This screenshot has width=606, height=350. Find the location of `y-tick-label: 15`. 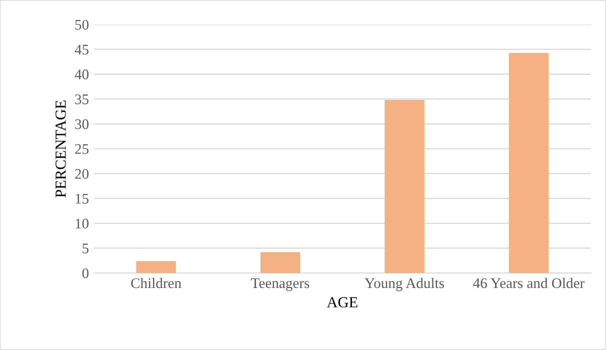

y-tick-label: 15 is located at coordinates (82, 199).